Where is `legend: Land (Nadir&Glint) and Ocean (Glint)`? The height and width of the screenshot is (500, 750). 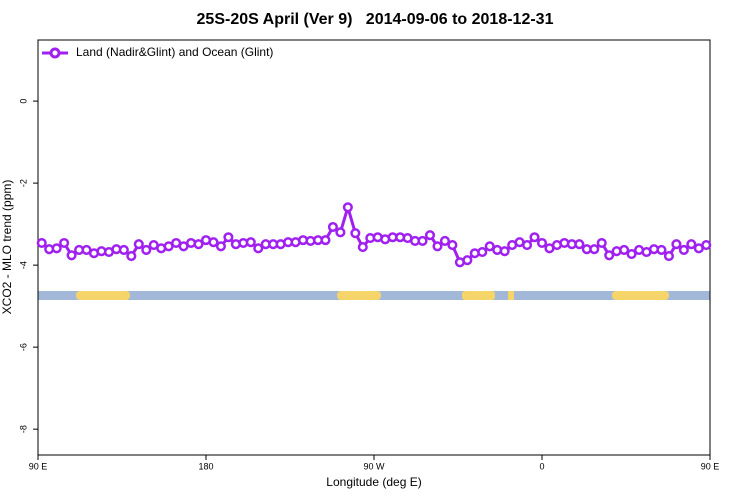 legend: Land (Nadir&Glint) and Ocean (Glint) is located at coordinates (157, 52).